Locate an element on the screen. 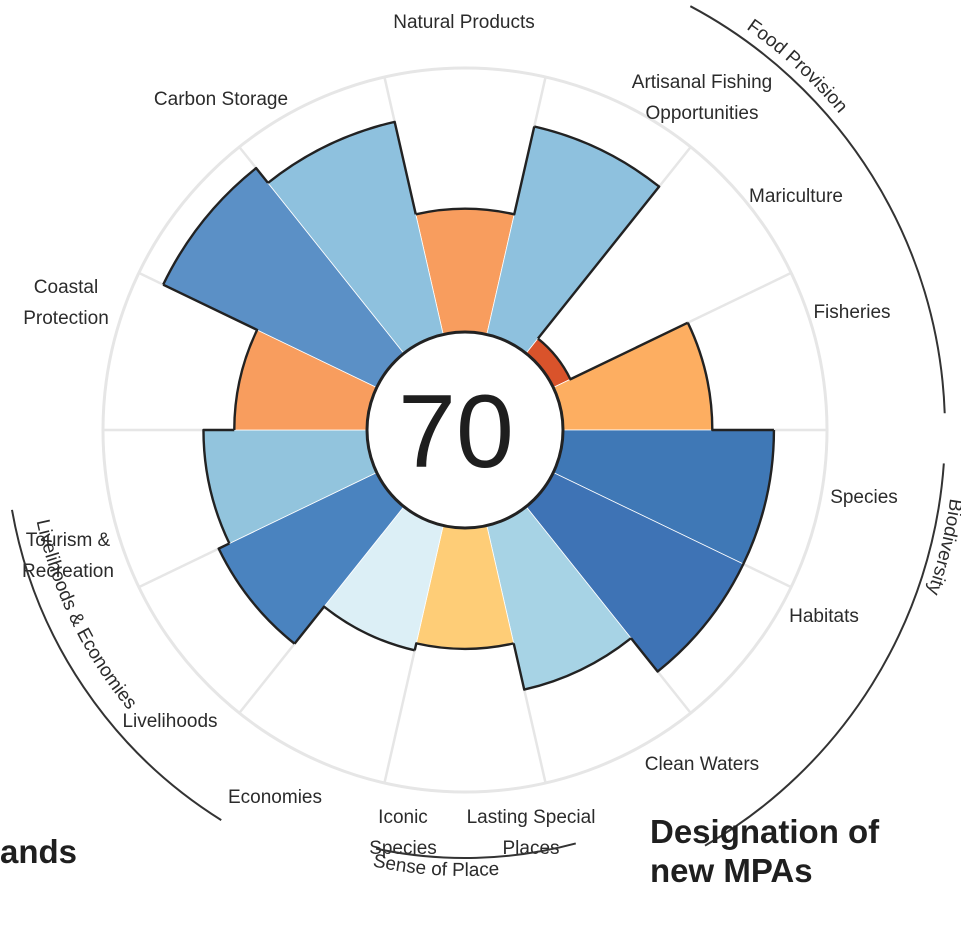  label-fisheries: Fisheries is located at coordinates (851, 312).